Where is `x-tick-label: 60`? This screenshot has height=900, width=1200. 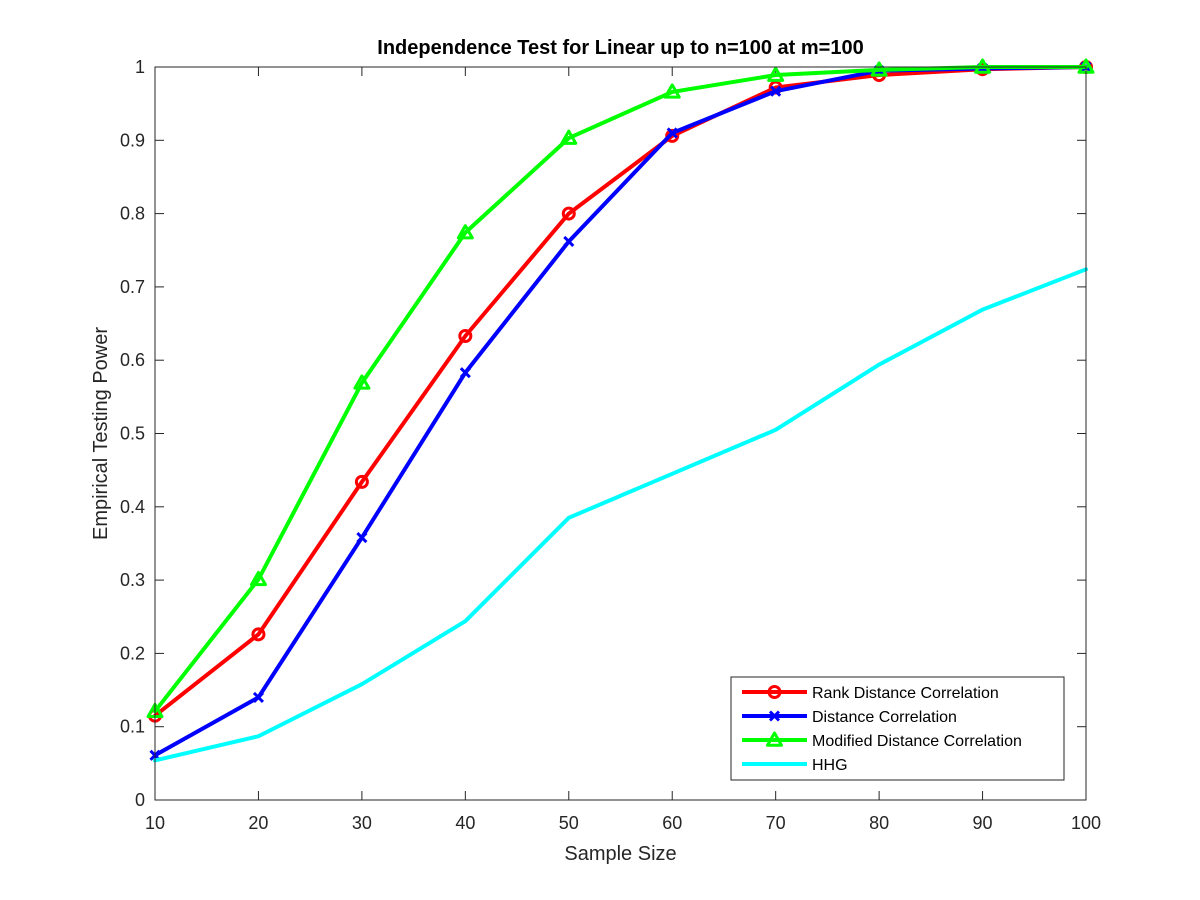 x-tick-label: 60 is located at coordinates (672, 823).